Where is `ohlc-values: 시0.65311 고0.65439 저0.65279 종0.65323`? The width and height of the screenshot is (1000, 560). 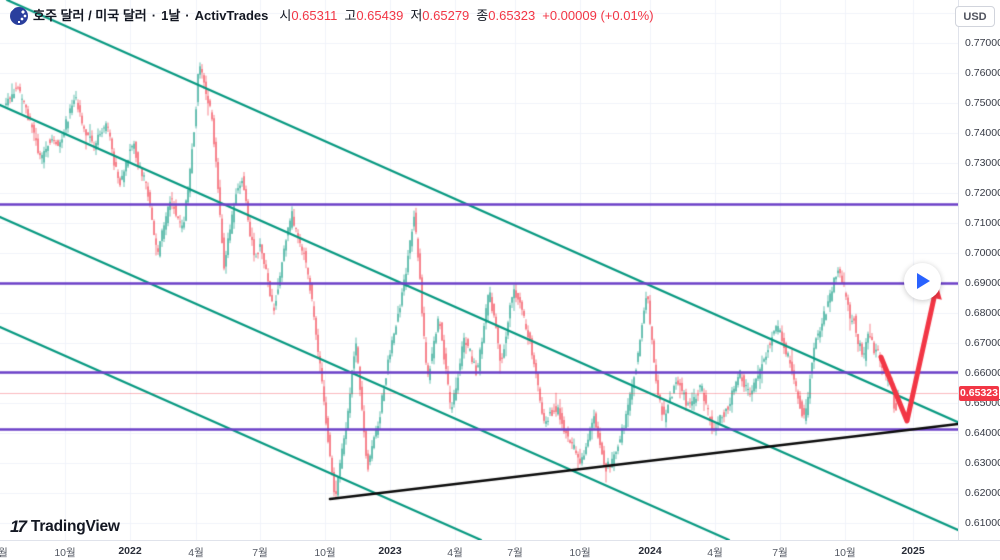
ohlc-values: 시0.65311 고0.65439 저0.65279 종0.65323 is located at coordinates (407, 16).